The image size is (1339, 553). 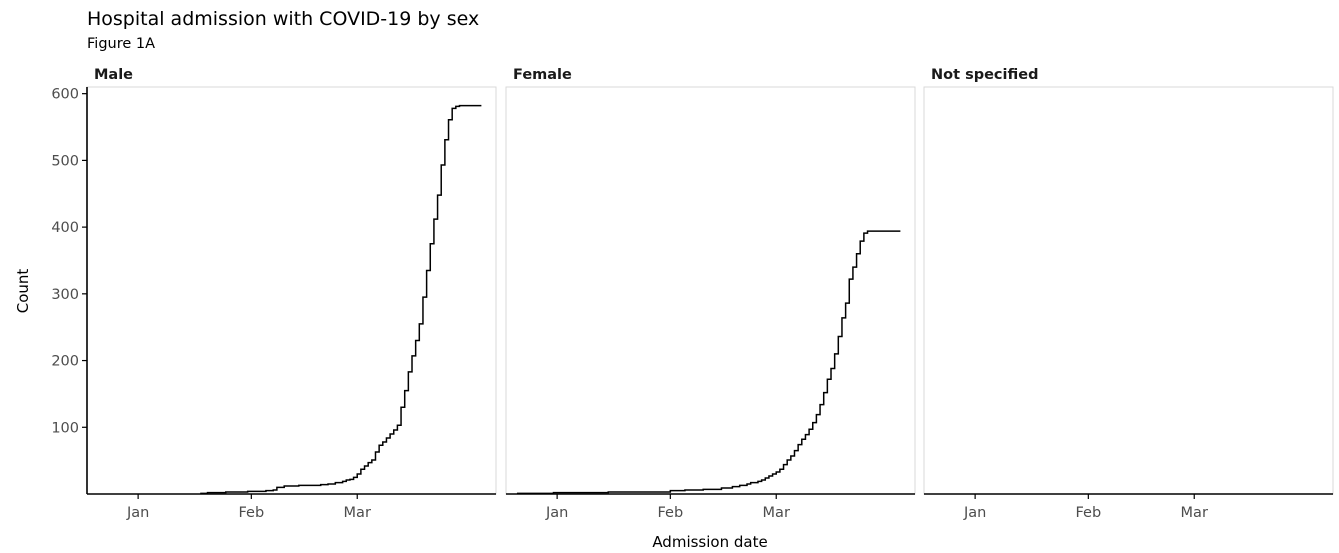 I want to click on y-tick-label: 600, so click(x=65, y=95).